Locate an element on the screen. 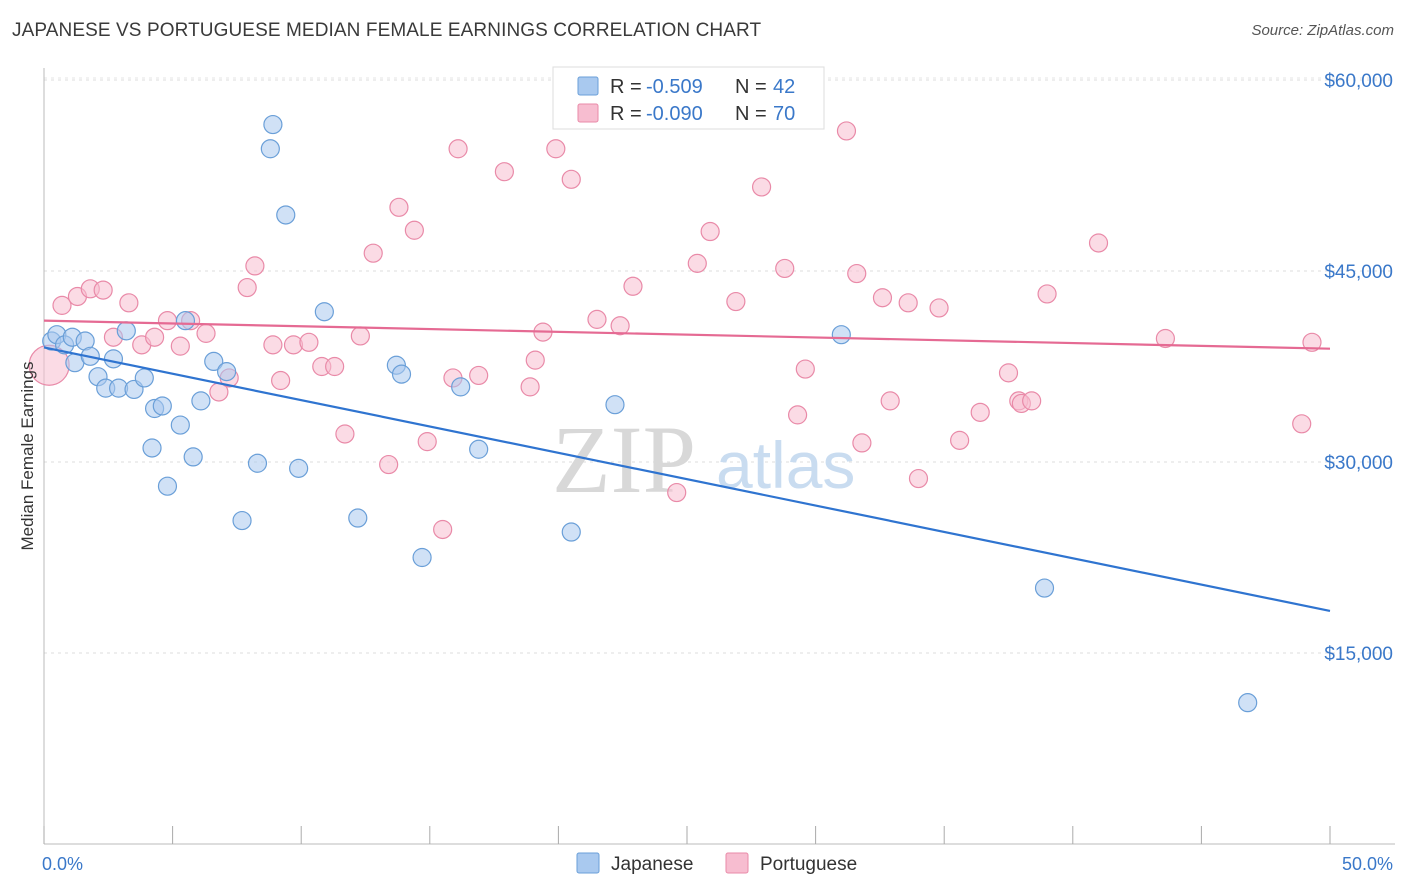 Image resolution: width=1406 pixels, height=892 pixels. x-tick-label-end: 50.0% is located at coordinates (1367, 864).